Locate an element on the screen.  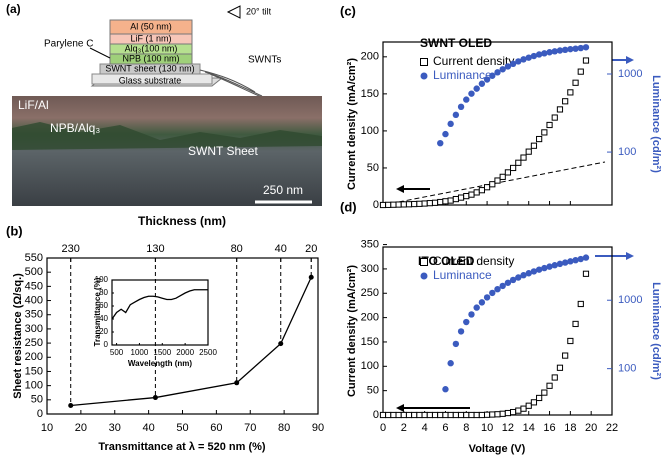
sem-label: LiF/Al is located at coordinates (33, 105).